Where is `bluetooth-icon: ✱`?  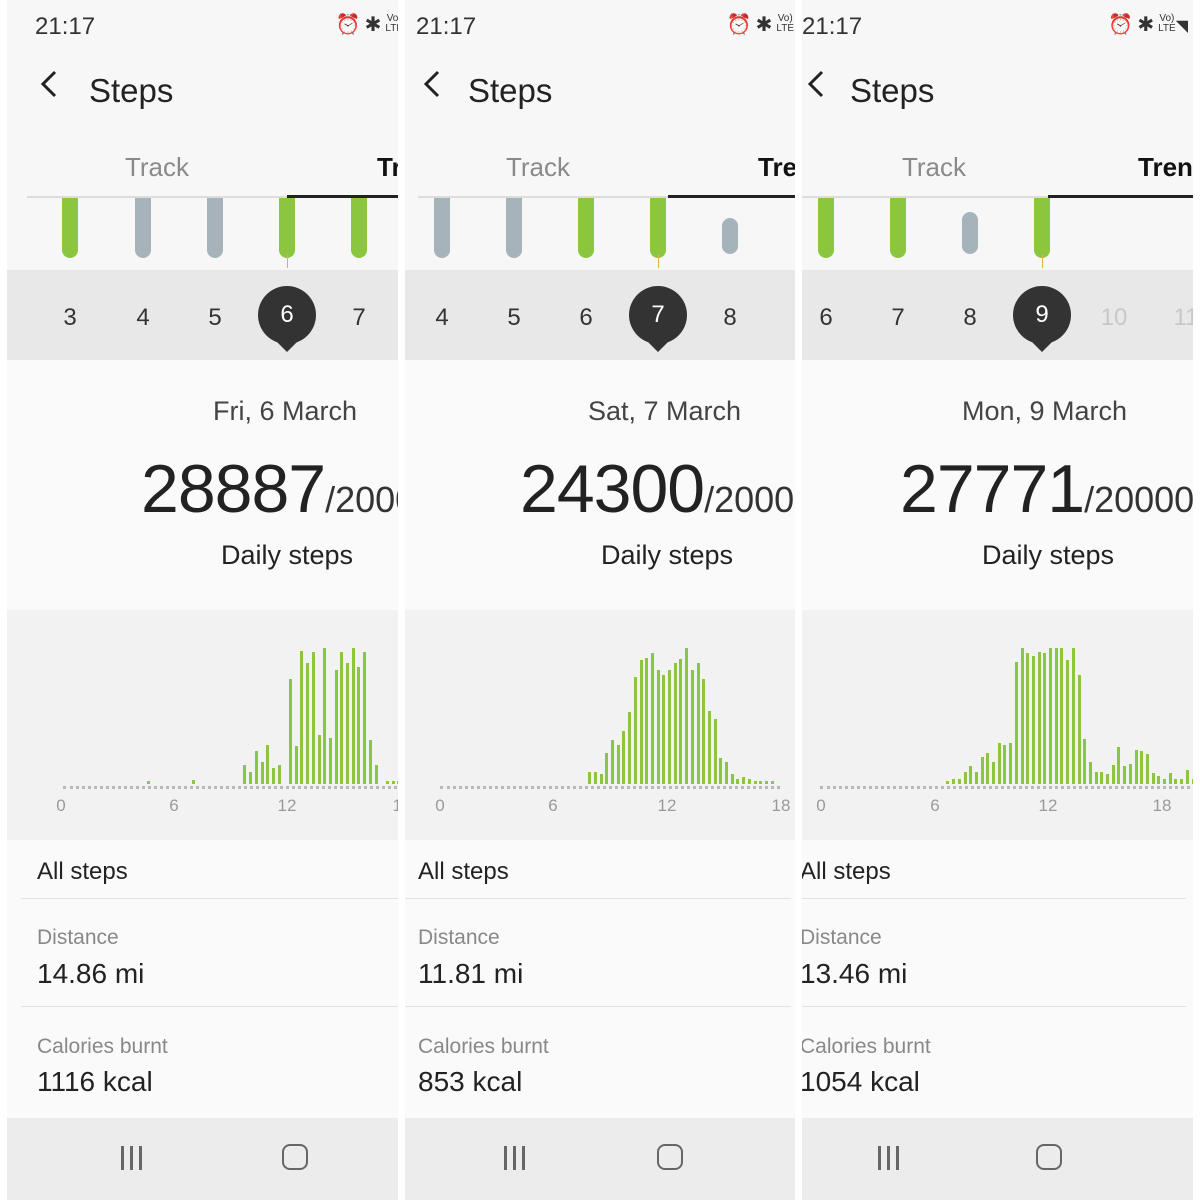
bluetooth-icon: ✱ is located at coordinates (1148, 25).